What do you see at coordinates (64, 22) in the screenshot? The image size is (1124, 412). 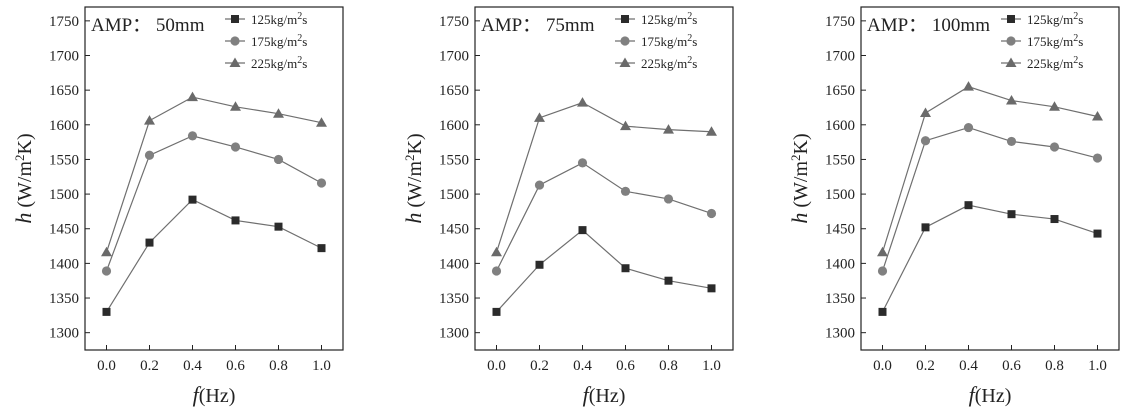 I see `y-tick-label: 1750` at bounding box center [64, 22].